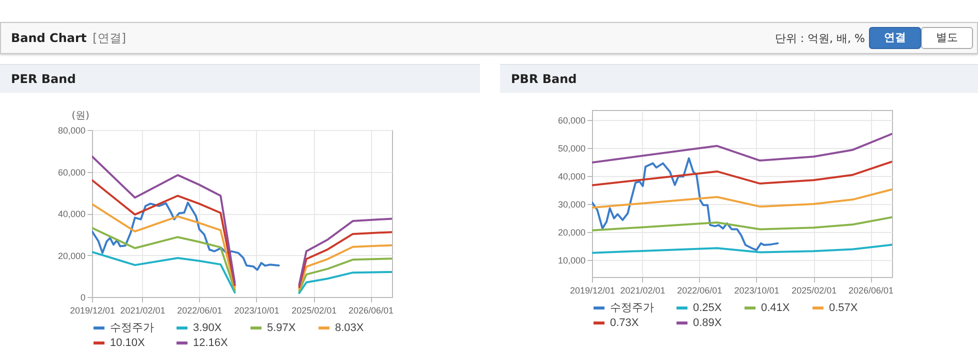  I want to click on legend-label: 12.16X, so click(211, 343).